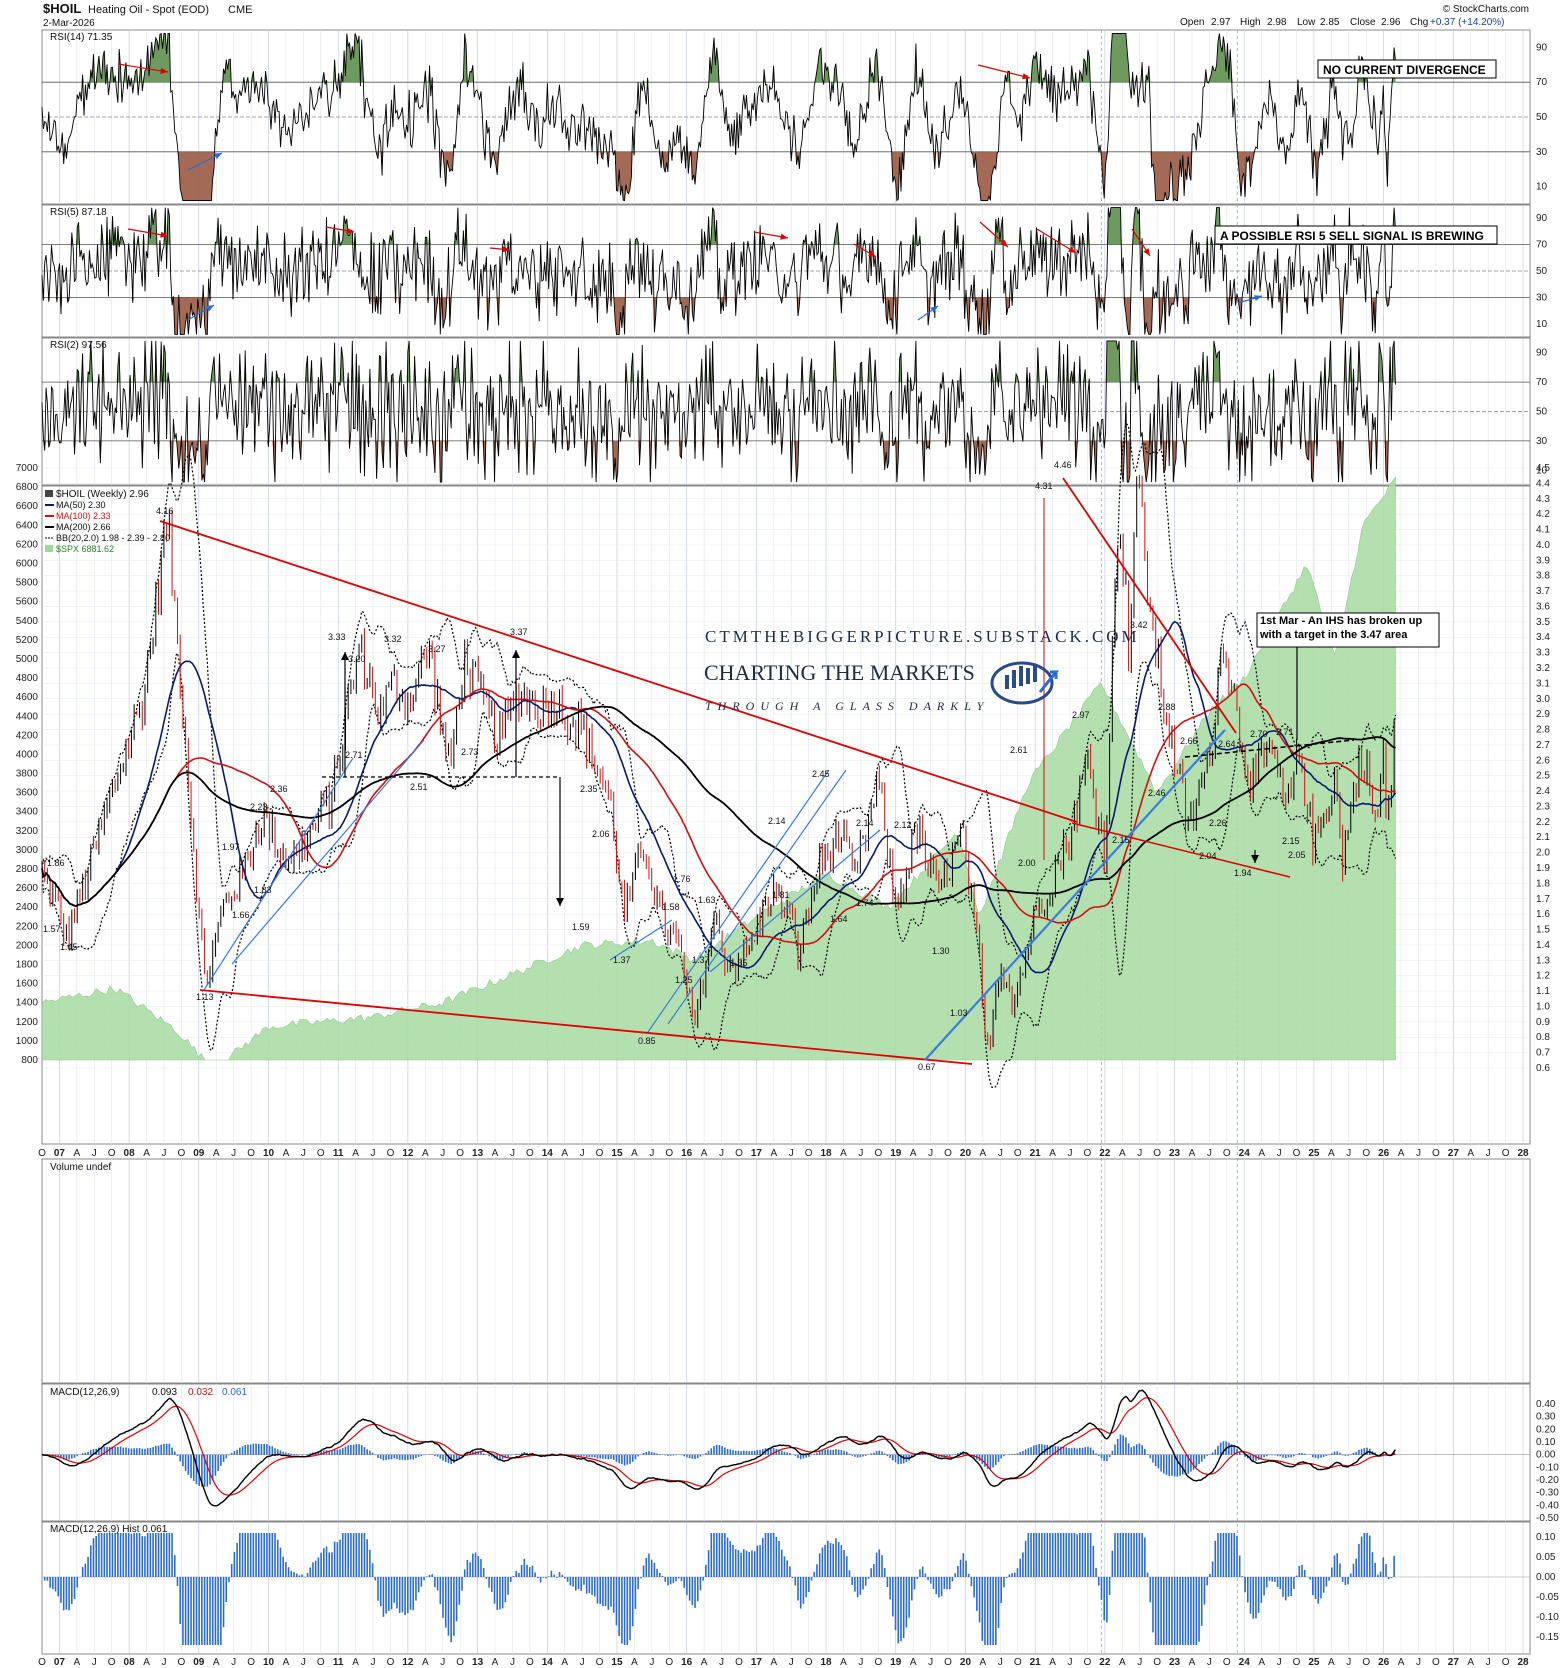 This screenshot has height=1668, width=1565. What do you see at coordinates (27, 812) in the screenshot?
I see `spx-left-tick: 3400` at bounding box center [27, 812].